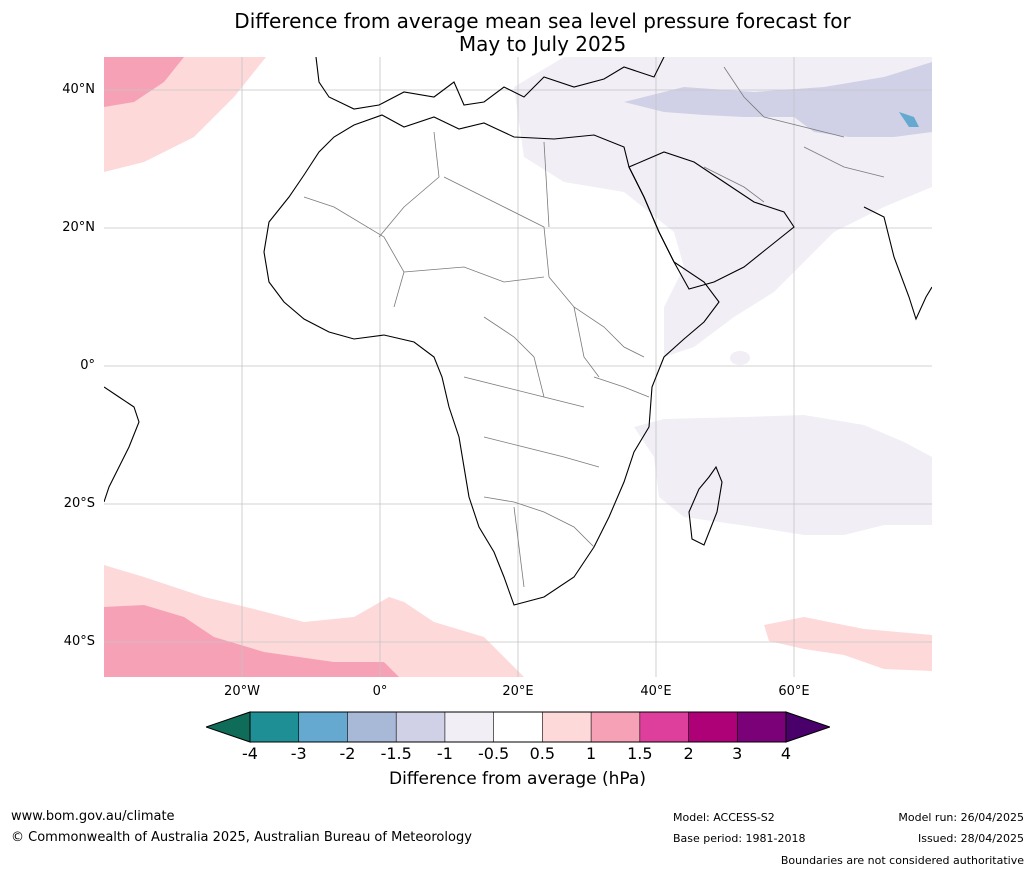  What do you see at coordinates (494, 753) in the screenshot?
I see `colorbar-tick-label: -0.5` at bounding box center [494, 753].